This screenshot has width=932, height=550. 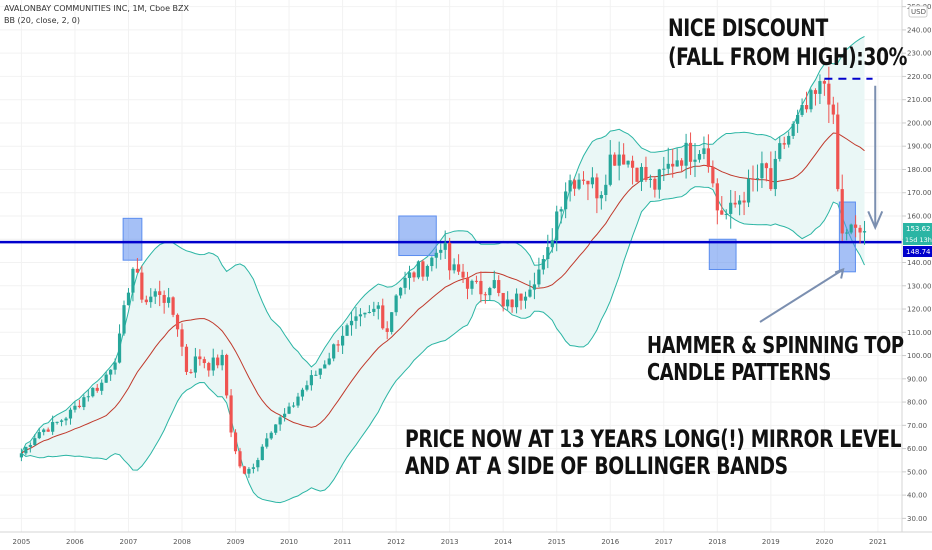 I want to click on discount-arrow-head, so click(x=875, y=220).